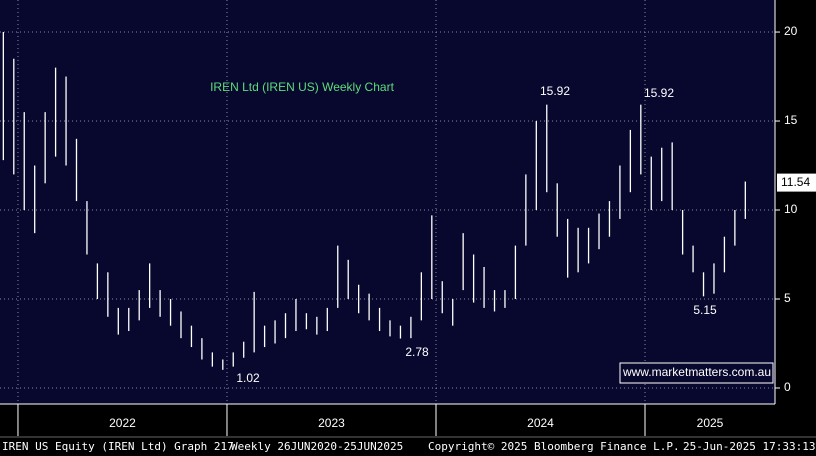 Image resolution: width=816 pixels, height=456 pixels. What do you see at coordinates (554, 446) in the screenshot?
I see `footer-text: Copyright© 2025 Bloomberg Finance L.P.` at bounding box center [554, 446].